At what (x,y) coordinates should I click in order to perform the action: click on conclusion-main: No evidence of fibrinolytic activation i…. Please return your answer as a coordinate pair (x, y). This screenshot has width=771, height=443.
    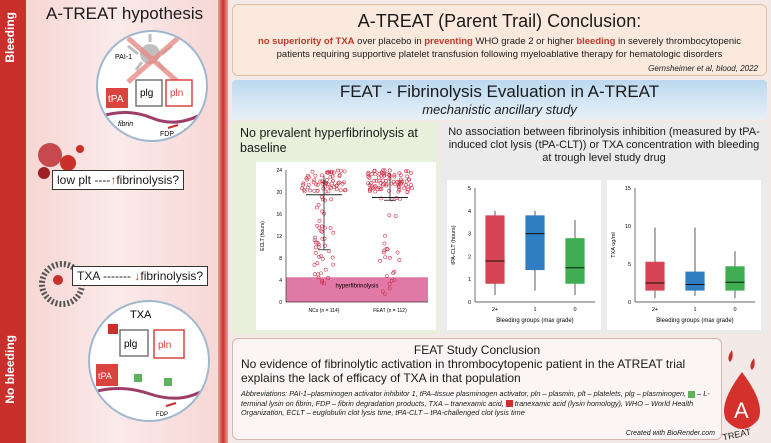
    Looking at the image, I should click on (463, 371).